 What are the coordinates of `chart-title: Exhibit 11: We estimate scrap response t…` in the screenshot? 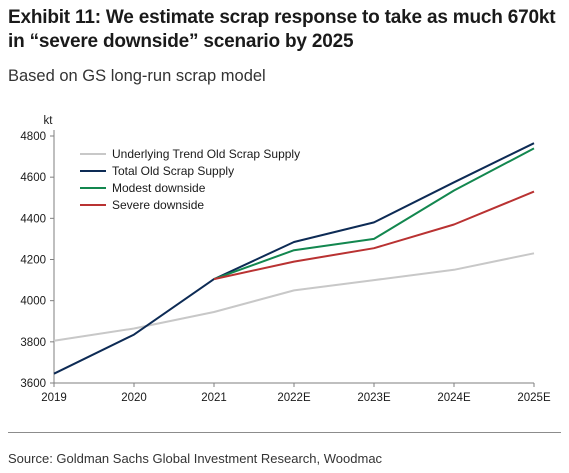 It's located at (282, 29).